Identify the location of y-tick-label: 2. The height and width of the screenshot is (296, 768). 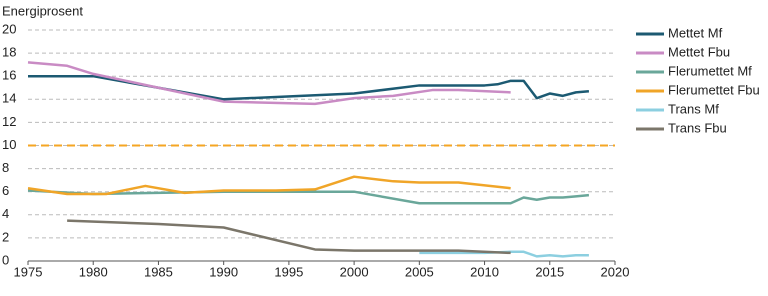
(5, 236).